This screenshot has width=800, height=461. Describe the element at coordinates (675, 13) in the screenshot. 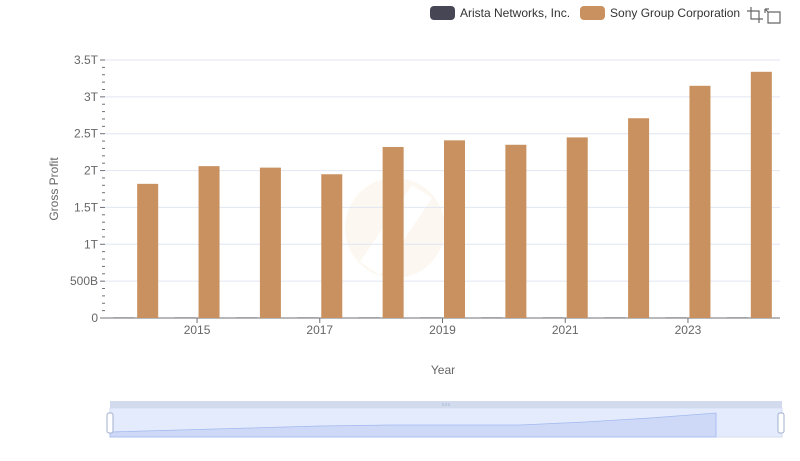

I see `legend-label-sony: Sony Group Corporation` at that location.